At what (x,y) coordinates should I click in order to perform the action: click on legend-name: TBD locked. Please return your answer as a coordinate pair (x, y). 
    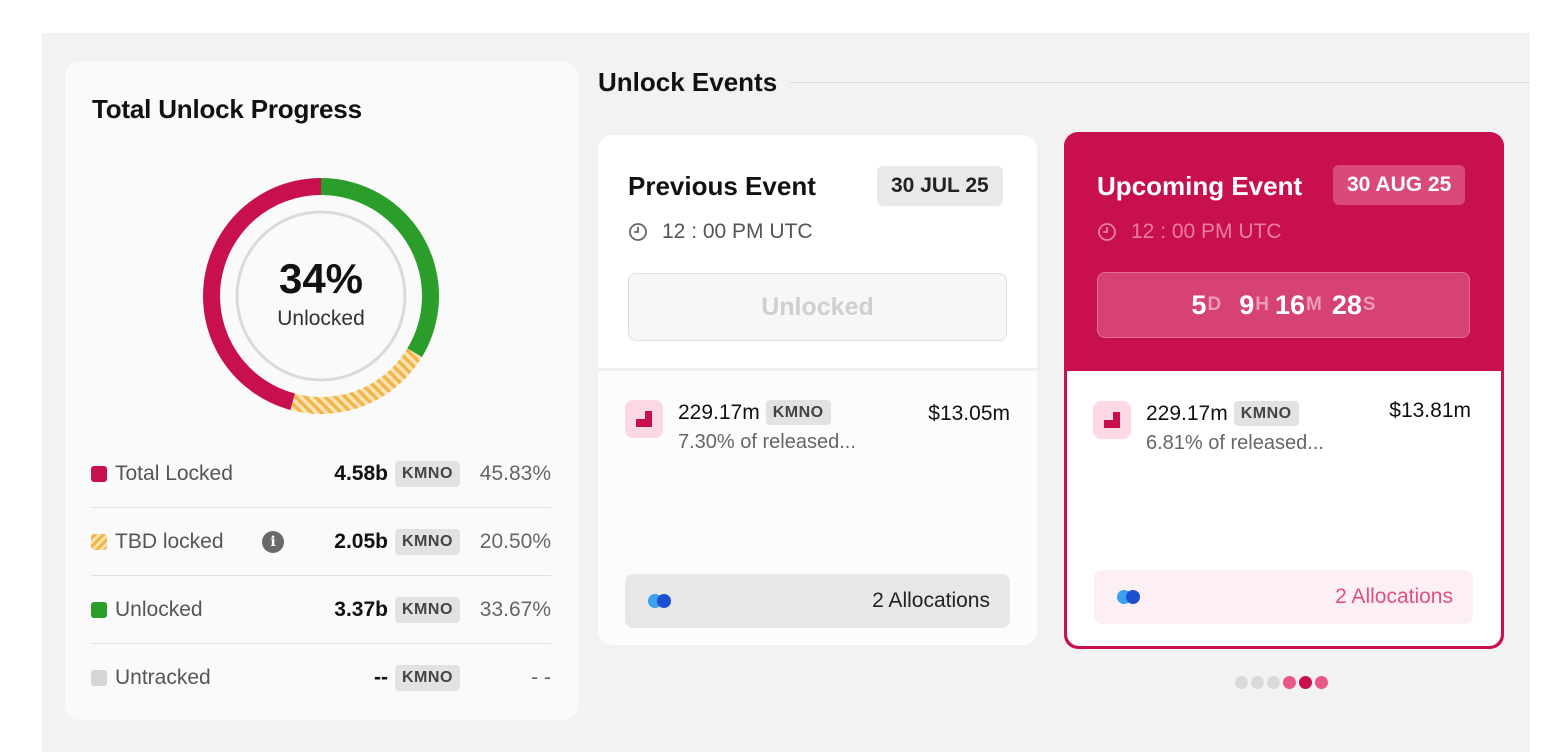
    Looking at the image, I should click on (169, 541).